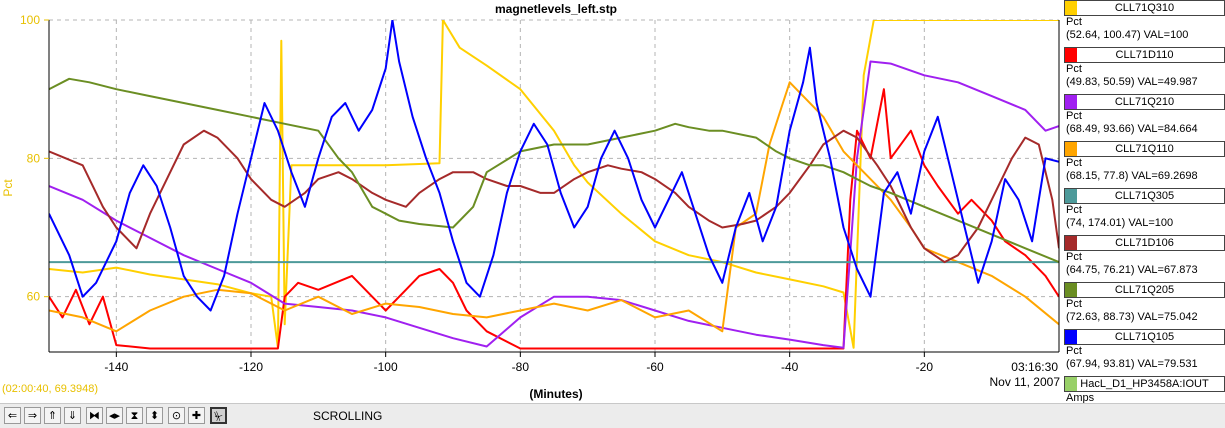 Image resolution: width=1225 pixels, height=428 pixels. I want to click on legend-entry: CLL71D110 Pct (49.83, 50.59) VAL=49.987, so click(1144, 70).